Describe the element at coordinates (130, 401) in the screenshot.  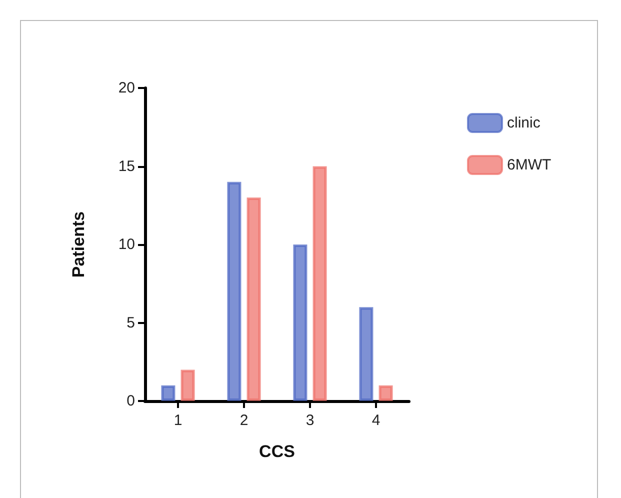
I see `y-tick-label: 0` at that location.